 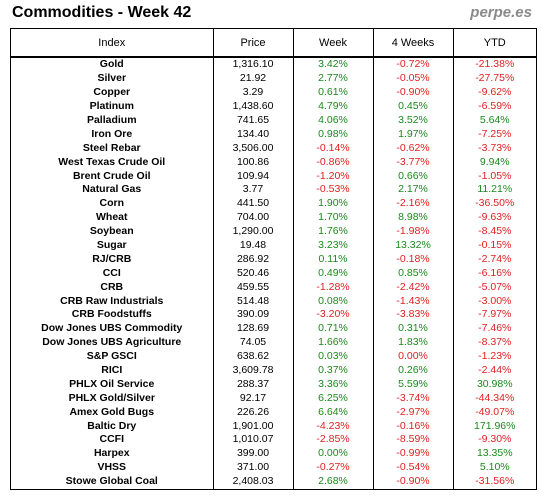 What do you see at coordinates (333, 440) in the screenshot?
I see `week-change-cell: -2.85%` at bounding box center [333, 440].